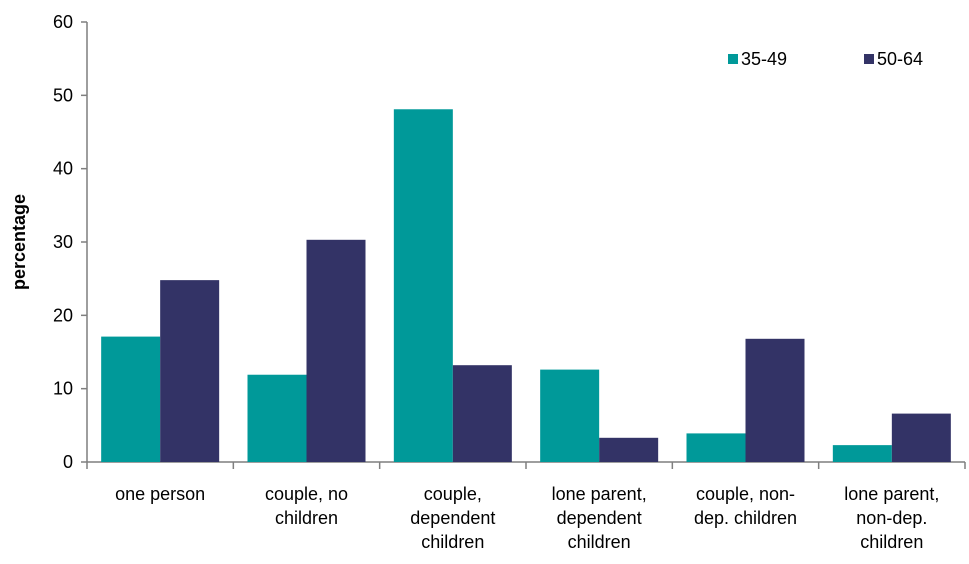  I want to click on legend: 35-49 50-64, so click(825, 59).